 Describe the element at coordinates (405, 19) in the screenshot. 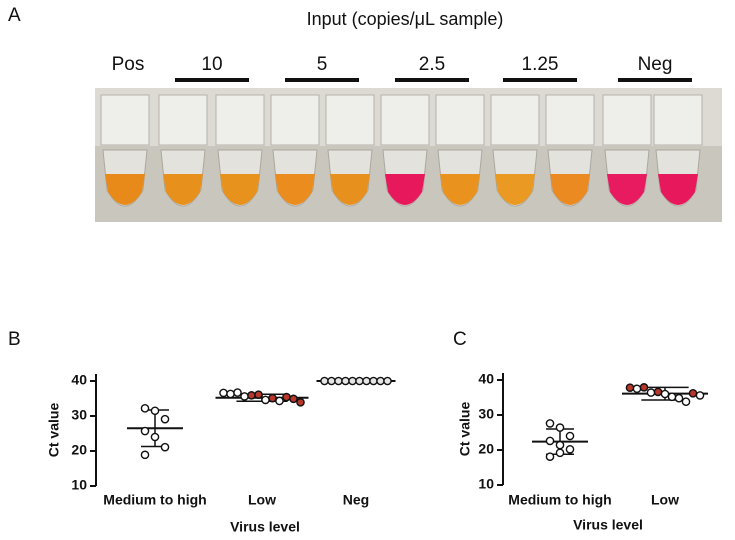

I see `panel-title: Input (copies/μL sample)` at that location.